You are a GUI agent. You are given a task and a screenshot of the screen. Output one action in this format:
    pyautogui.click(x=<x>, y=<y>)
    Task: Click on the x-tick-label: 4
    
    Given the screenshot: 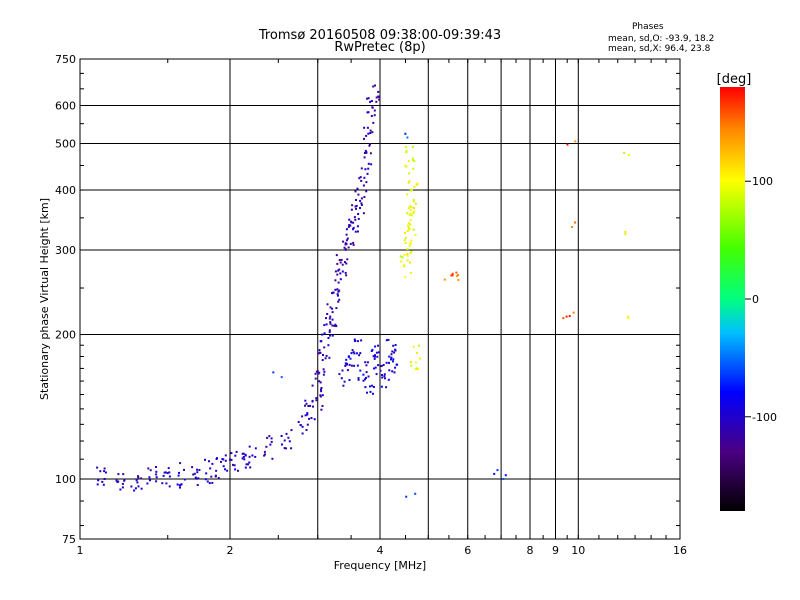 What is the action you would take?
    pyautogui.click(x=380, y=550)
    